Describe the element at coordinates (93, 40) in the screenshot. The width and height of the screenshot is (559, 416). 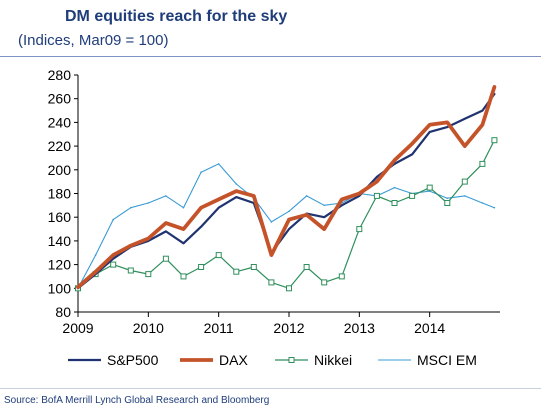
I see `chart-subtitle: (Indices, Mar09 = 100)` at that location.